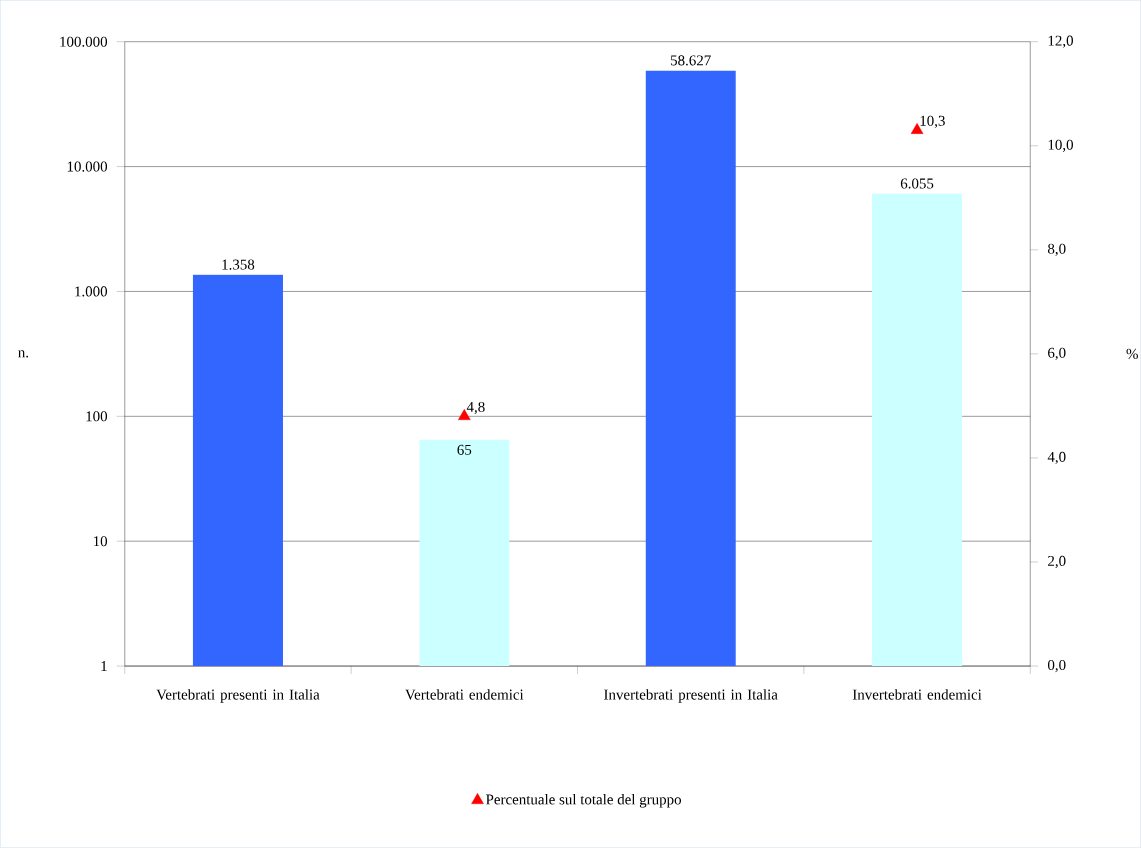  What do you see at coordinates (1057, 562) in the screenshot?
I see `y2-tick-label: 2,0` at bounding box center [1057, 562].